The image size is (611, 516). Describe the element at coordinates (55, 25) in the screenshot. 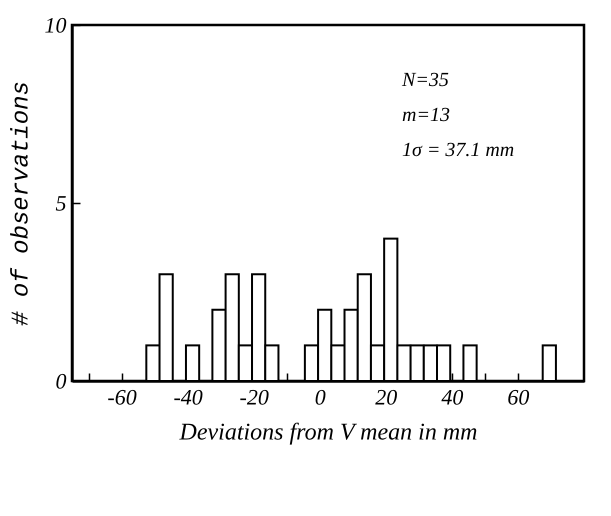

I see `y-tick-label: 10` at that location.